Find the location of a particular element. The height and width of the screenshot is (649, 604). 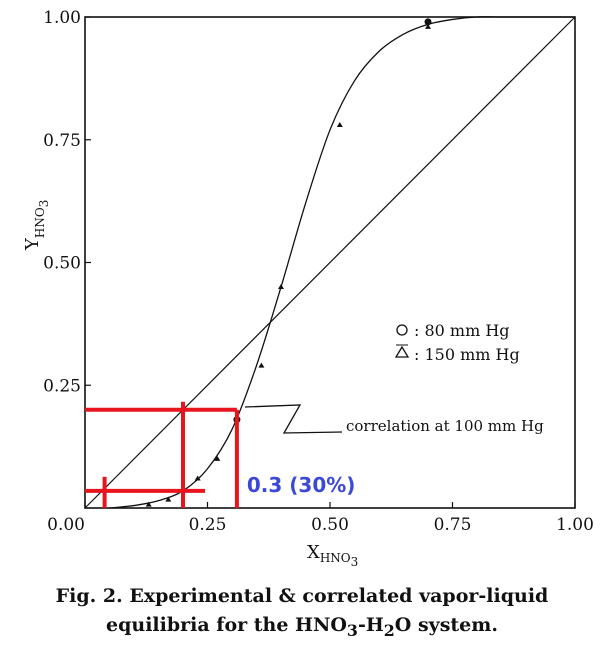

y-axis-label: YHNO3 is located at coordinates (36, 225).